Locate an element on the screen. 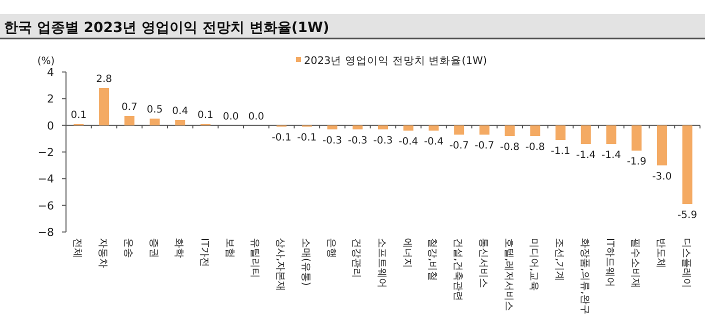 The image size is (705, 320). x-tick-label: 운송 is located at coordinates (128, 248).